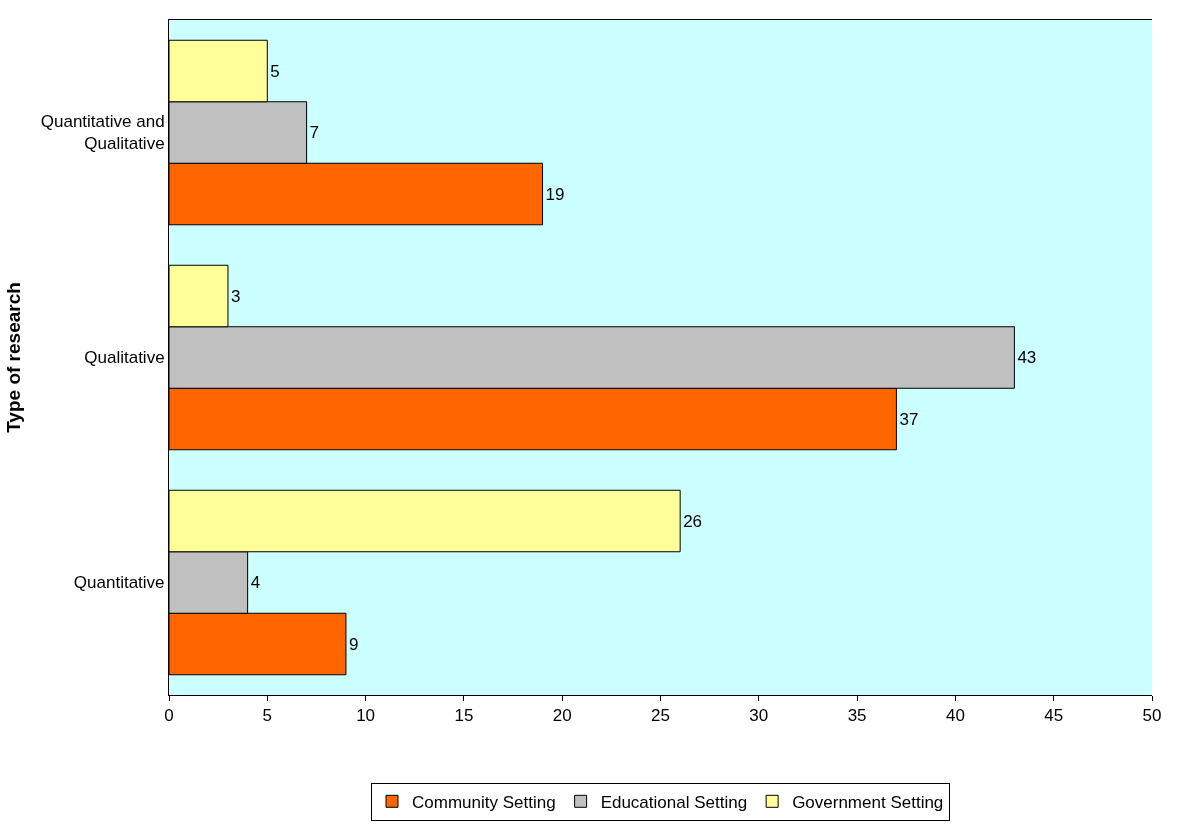 The image size is (1177, 833). I want to click on x-tick-label: 30, so click(759, 716).